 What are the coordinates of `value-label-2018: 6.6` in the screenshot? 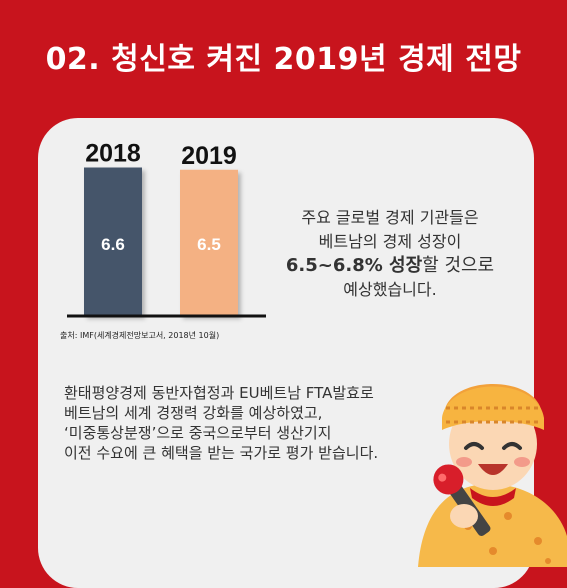 It's located at (113, 244).